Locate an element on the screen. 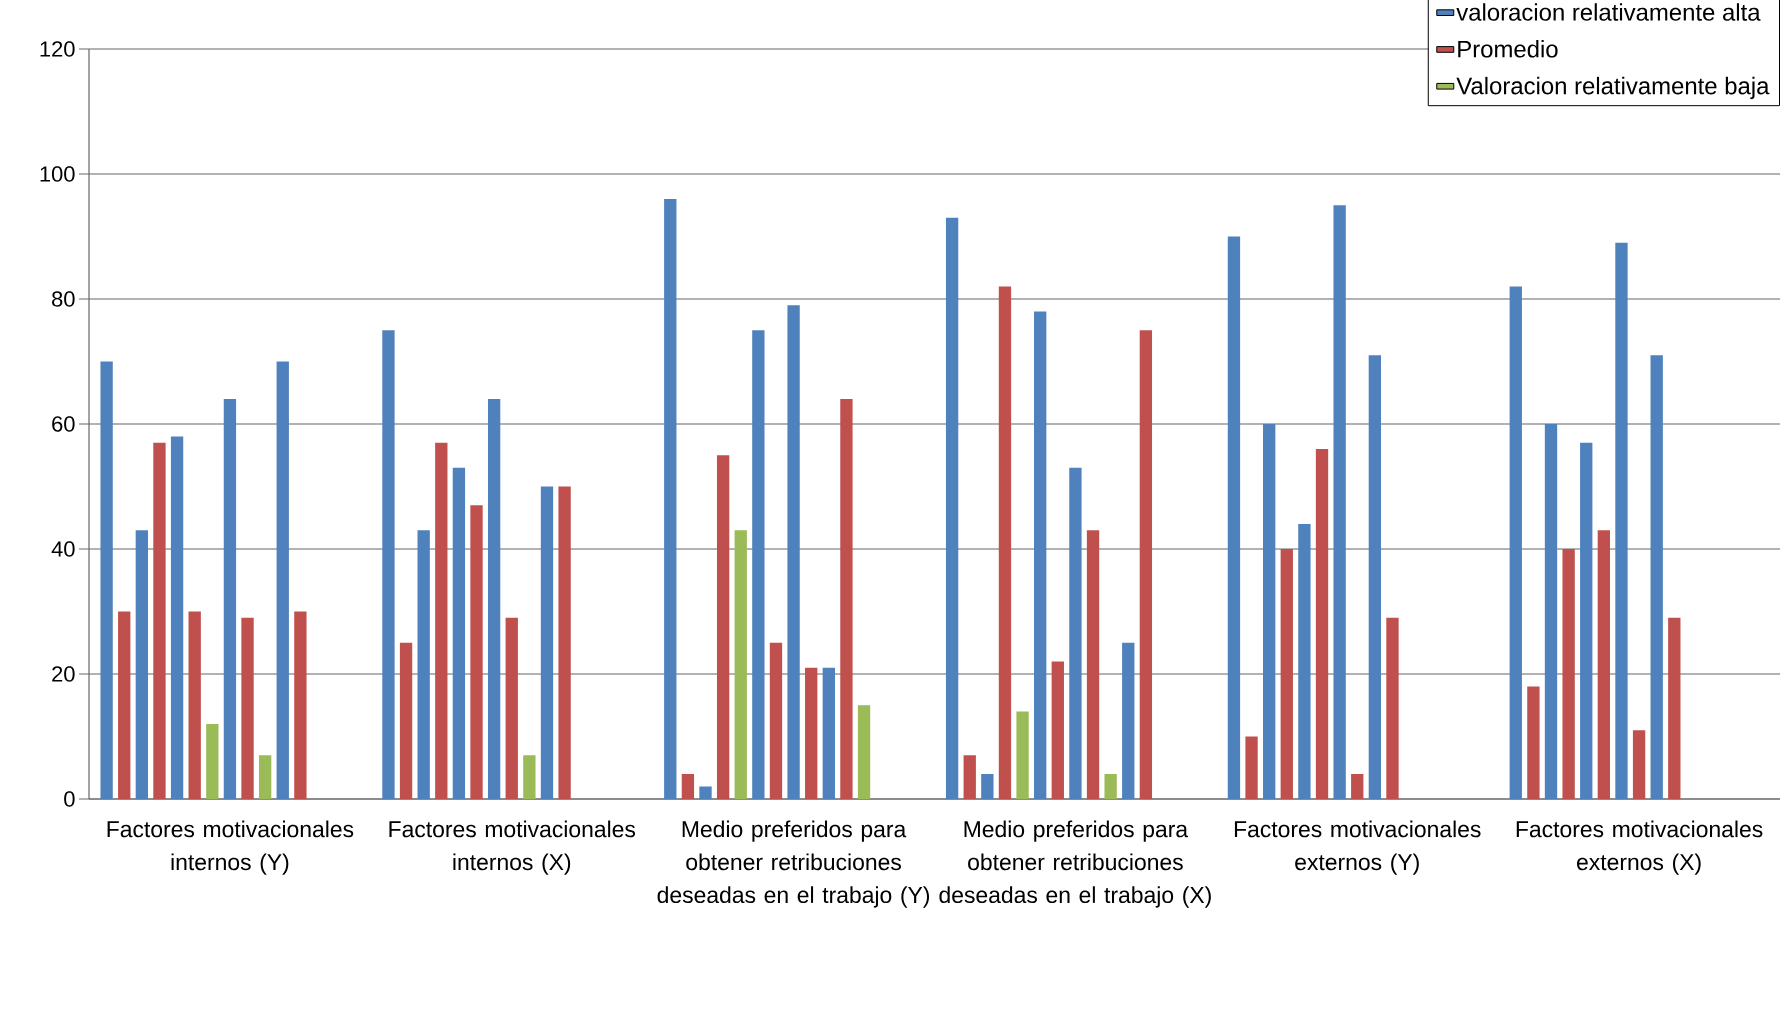 Image resolution: width=1790 pixels, height=1009 pixels. x-tick-label: Factores motivacionales internos (X) is located at coordinates (512, 847).